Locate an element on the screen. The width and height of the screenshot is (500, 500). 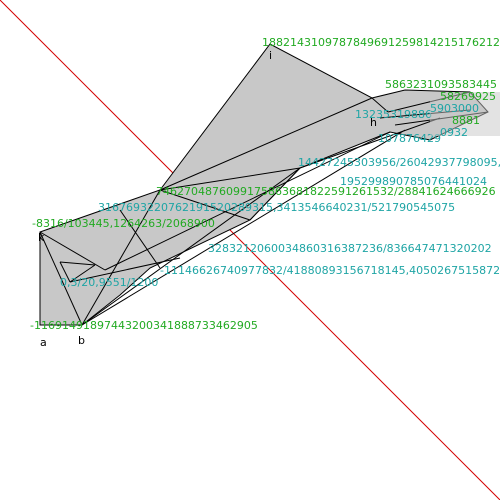
point-label-b: b is located at coordinates (81, 340).